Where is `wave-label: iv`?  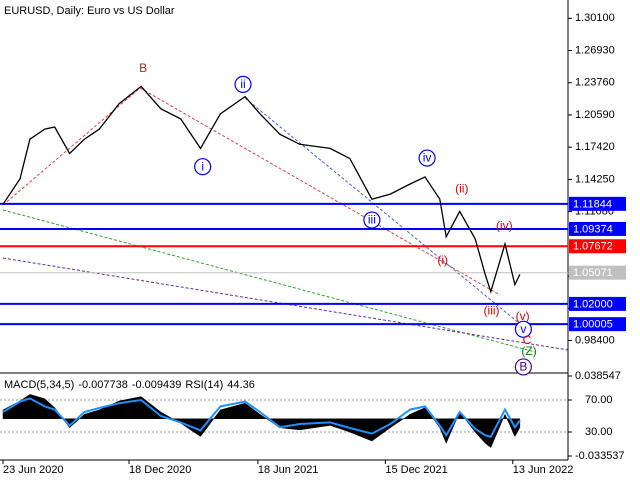
wave-label: iv is located at coordinates (427, 158).